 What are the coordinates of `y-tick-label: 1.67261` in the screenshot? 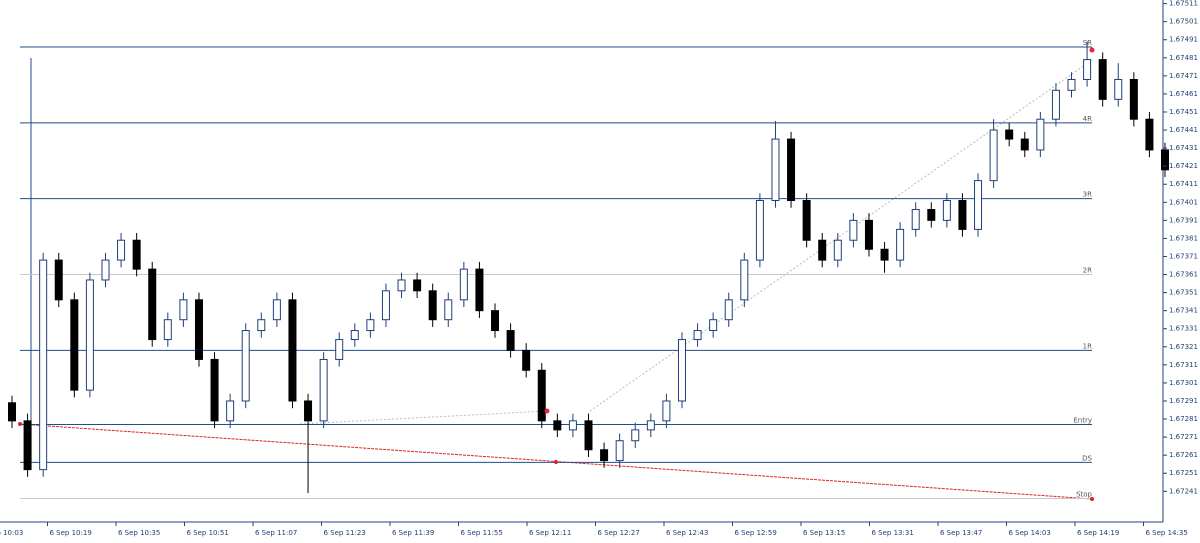 It's located at (1183, 455).